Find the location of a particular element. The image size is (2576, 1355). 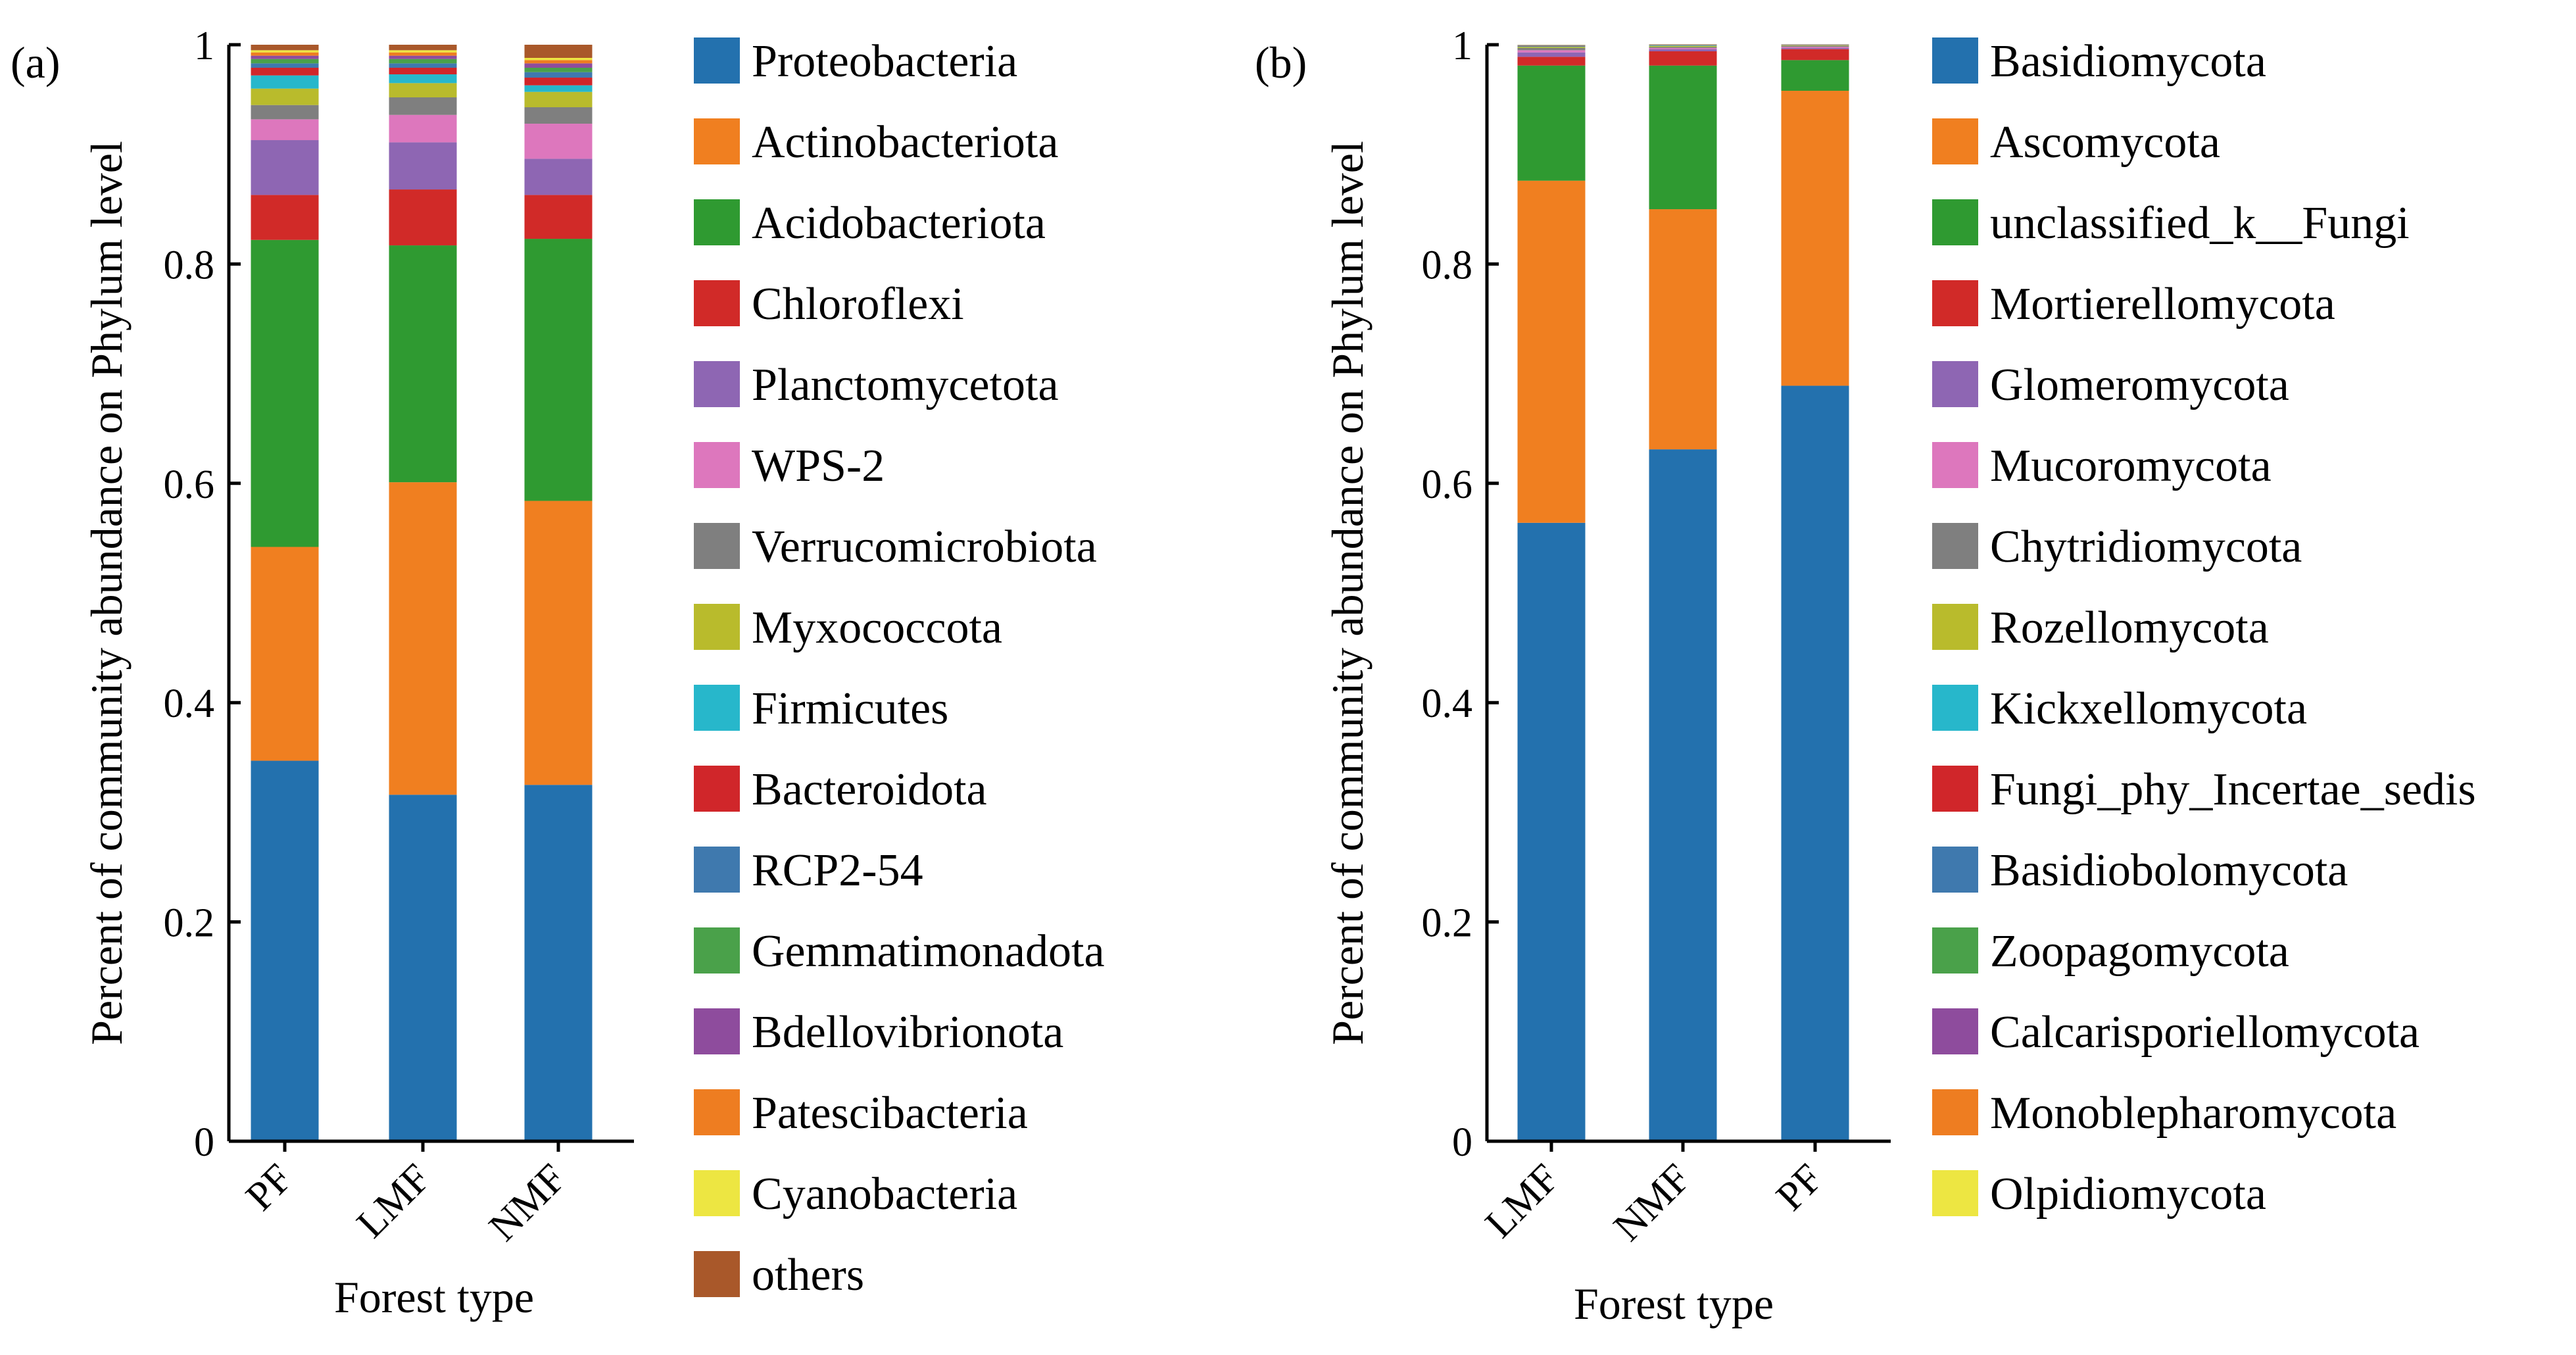

legend-label: Olpidiomycota is located at coordinates (2128, 1194).